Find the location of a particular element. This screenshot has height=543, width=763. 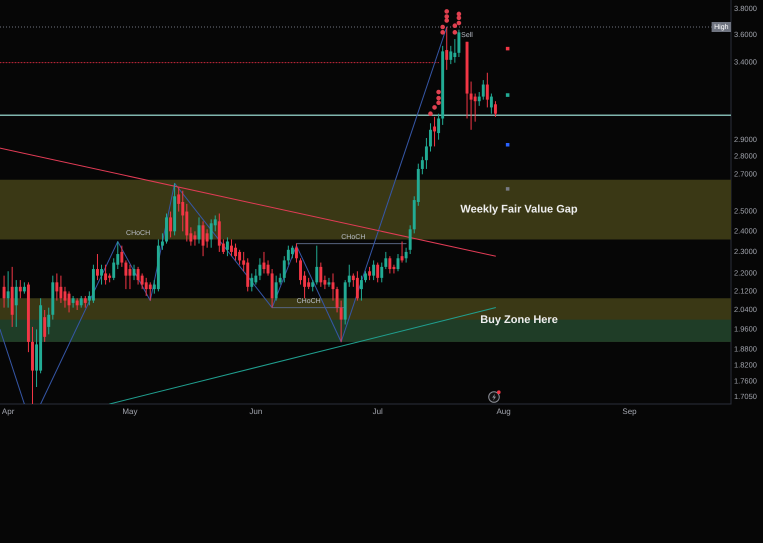

x-tick-label: Jul is located at coordinates (378, 411).